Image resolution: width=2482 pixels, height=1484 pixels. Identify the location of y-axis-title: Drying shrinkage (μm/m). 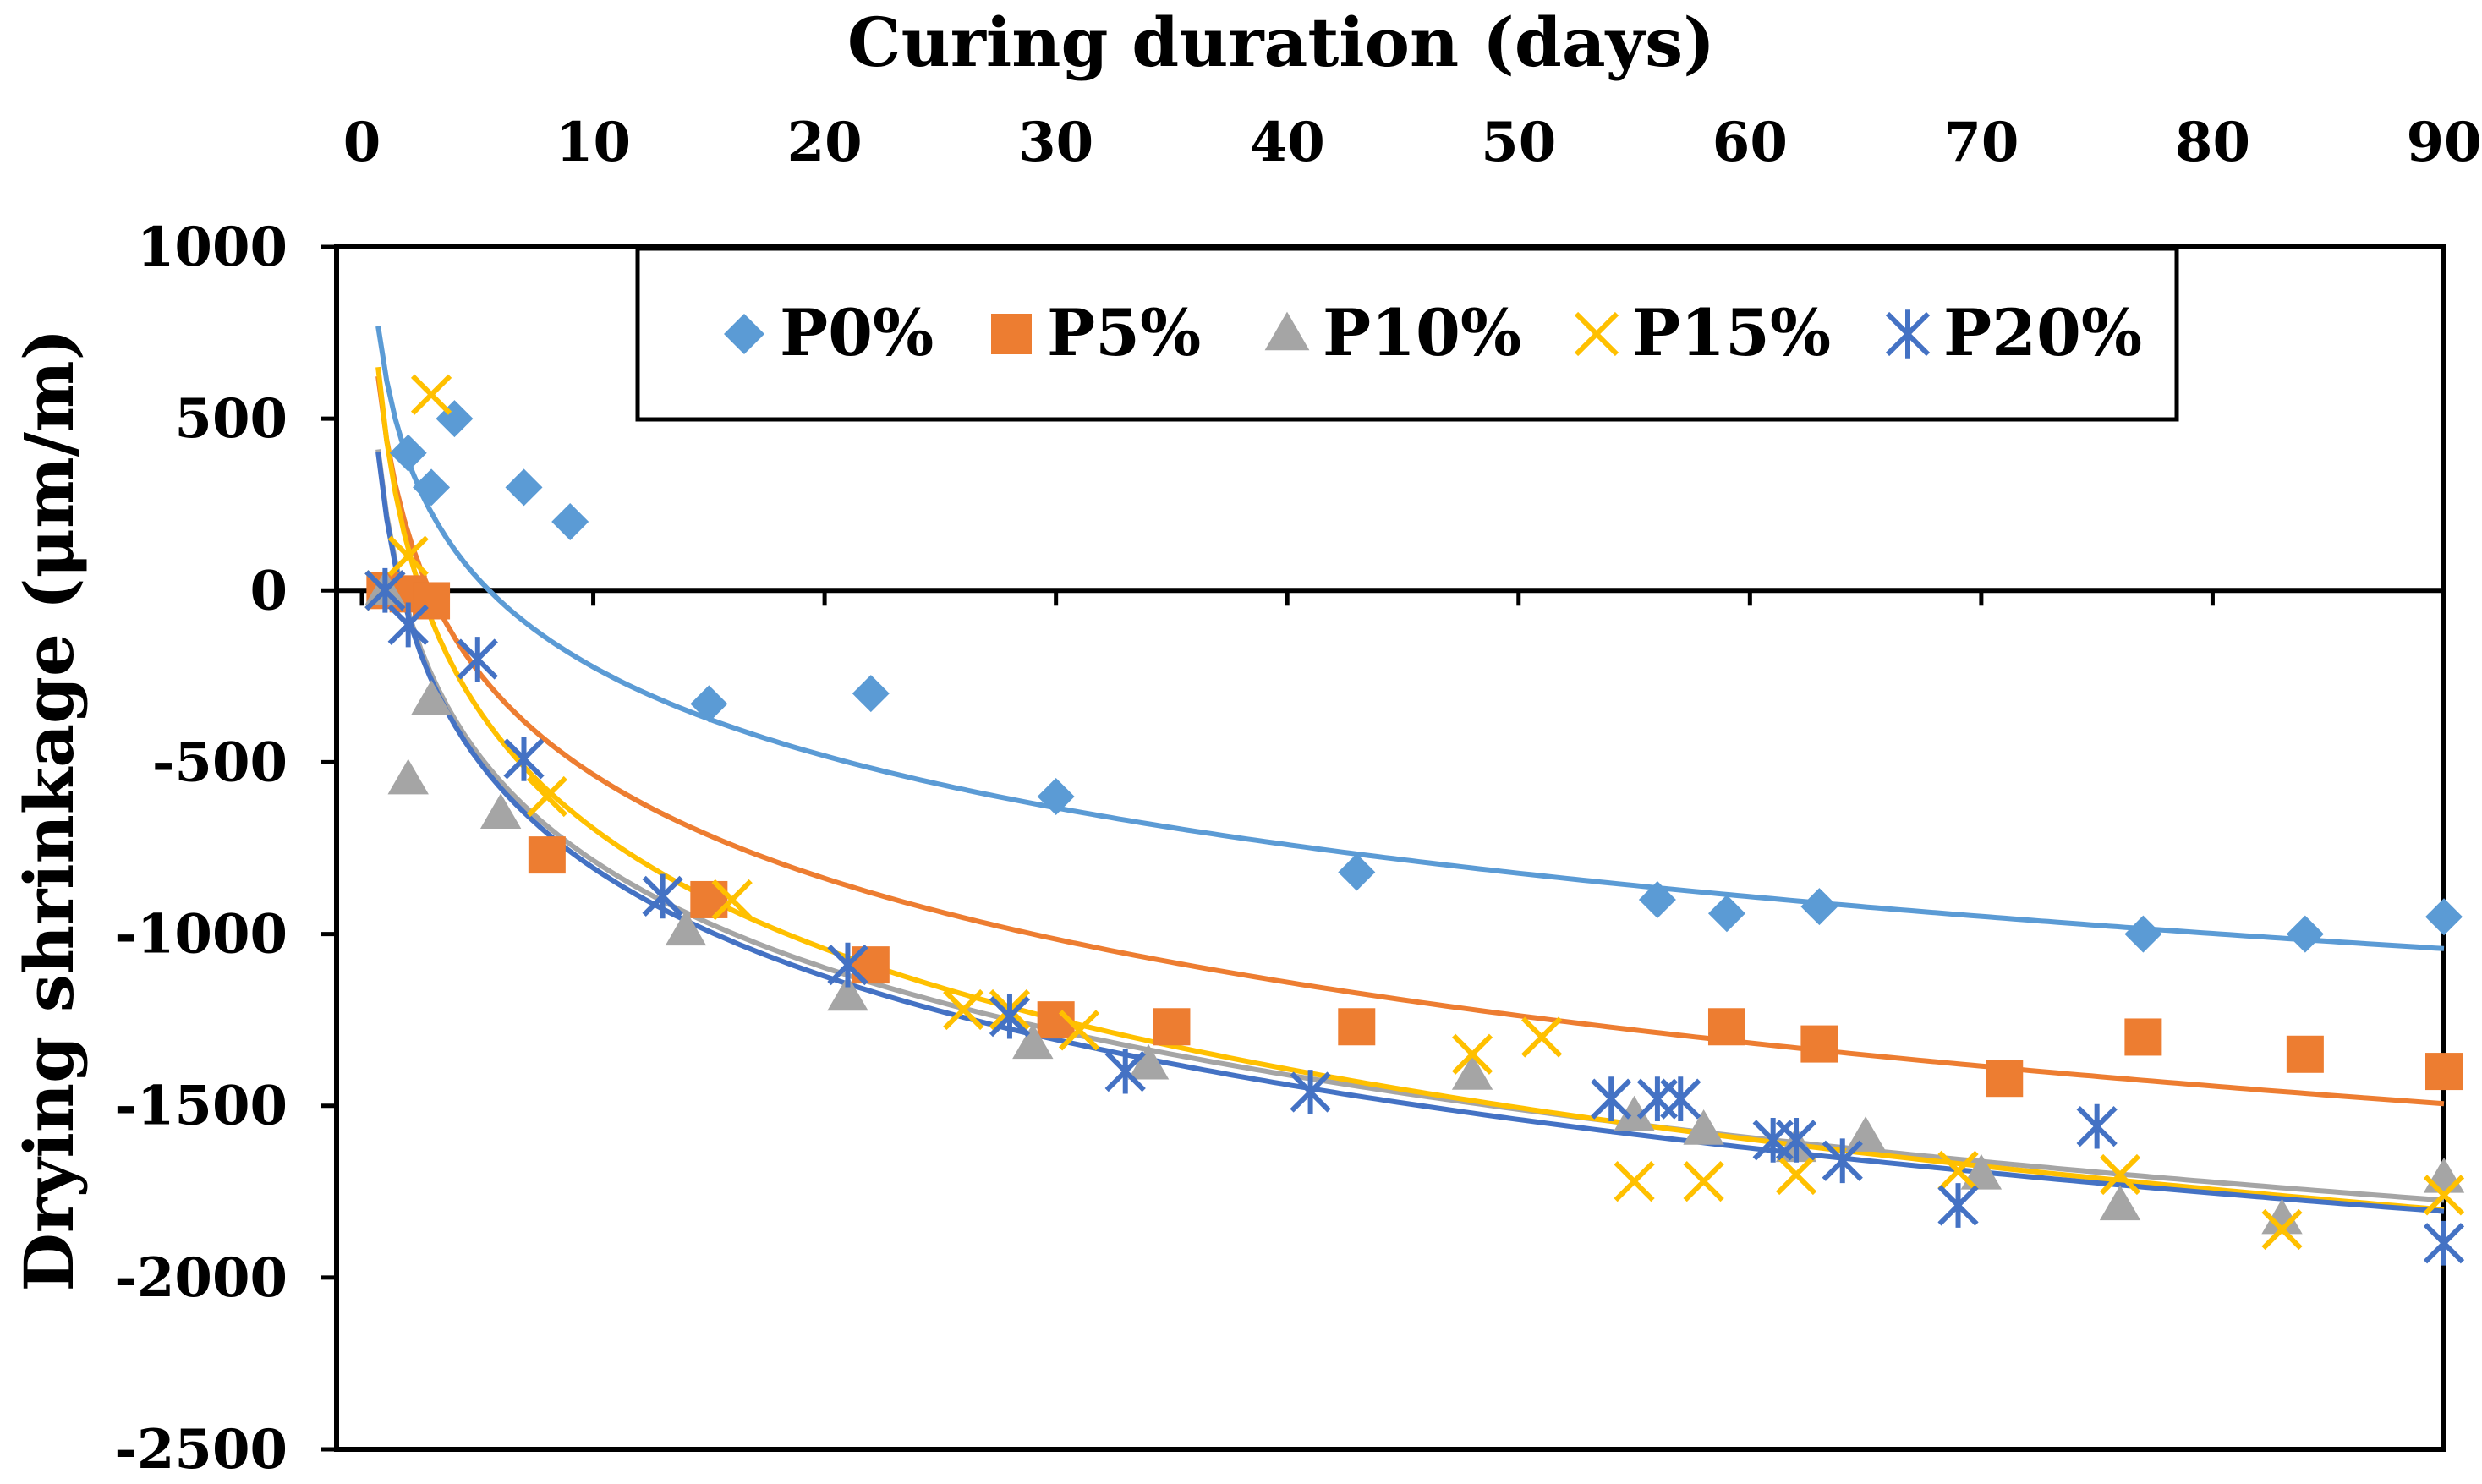
(49, 810).